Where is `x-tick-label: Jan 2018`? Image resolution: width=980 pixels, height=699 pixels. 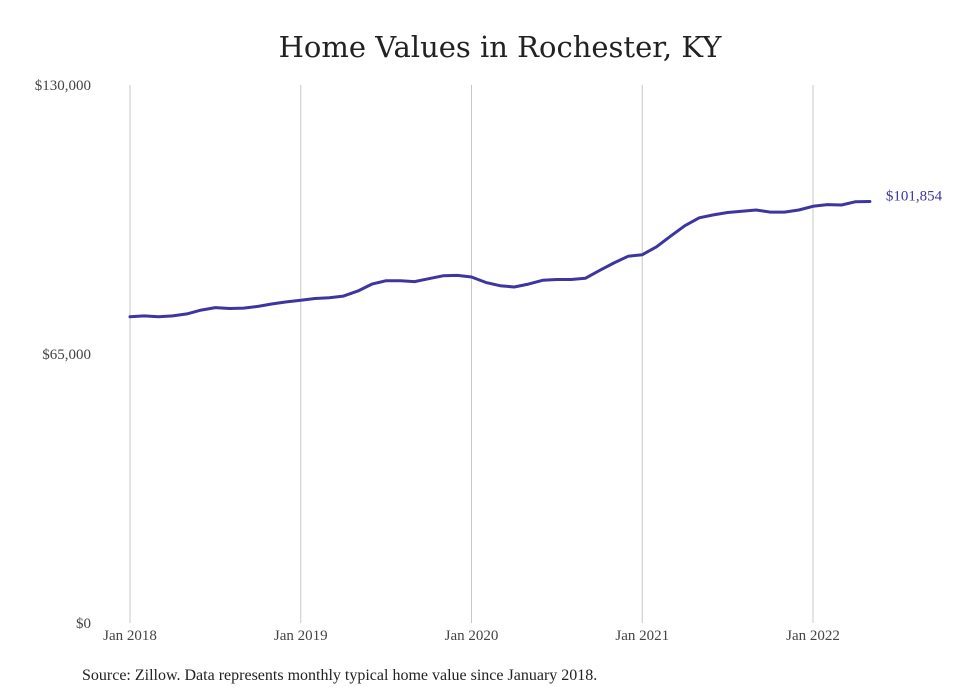
x-tick-label: Jan 2018 is located at coordinates (130, 636).